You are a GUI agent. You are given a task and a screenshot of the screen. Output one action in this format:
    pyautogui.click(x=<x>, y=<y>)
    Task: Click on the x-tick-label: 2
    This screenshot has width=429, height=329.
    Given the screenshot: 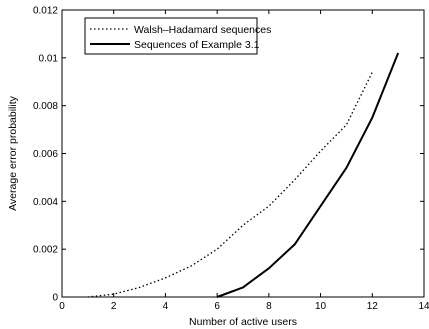 What is the action you would take?
    pyautogui.click(x=114, y=306)
    